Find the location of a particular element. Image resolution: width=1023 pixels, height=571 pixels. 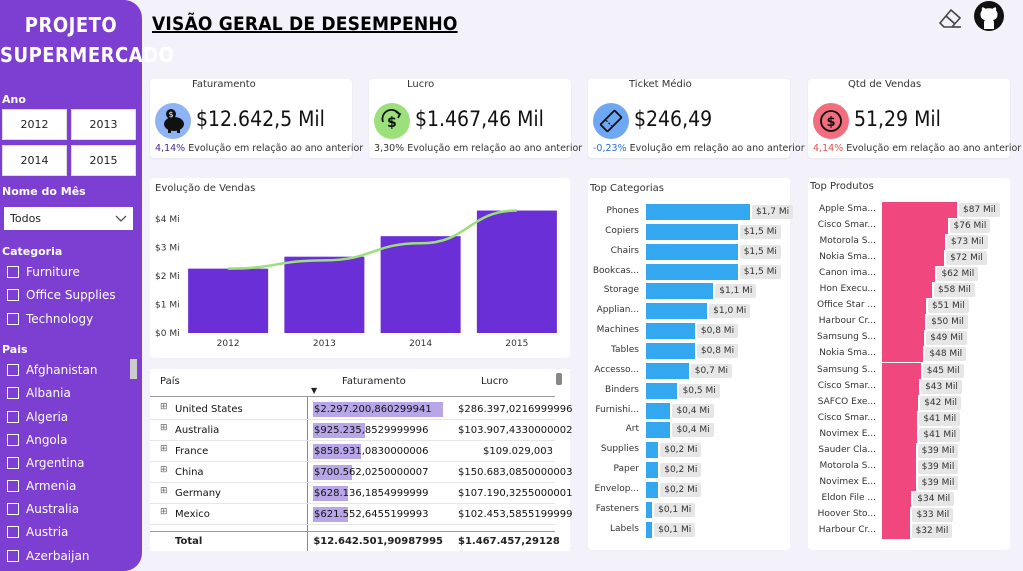

y-tick-label: $0 Mi is located at coordinates (167, 334).